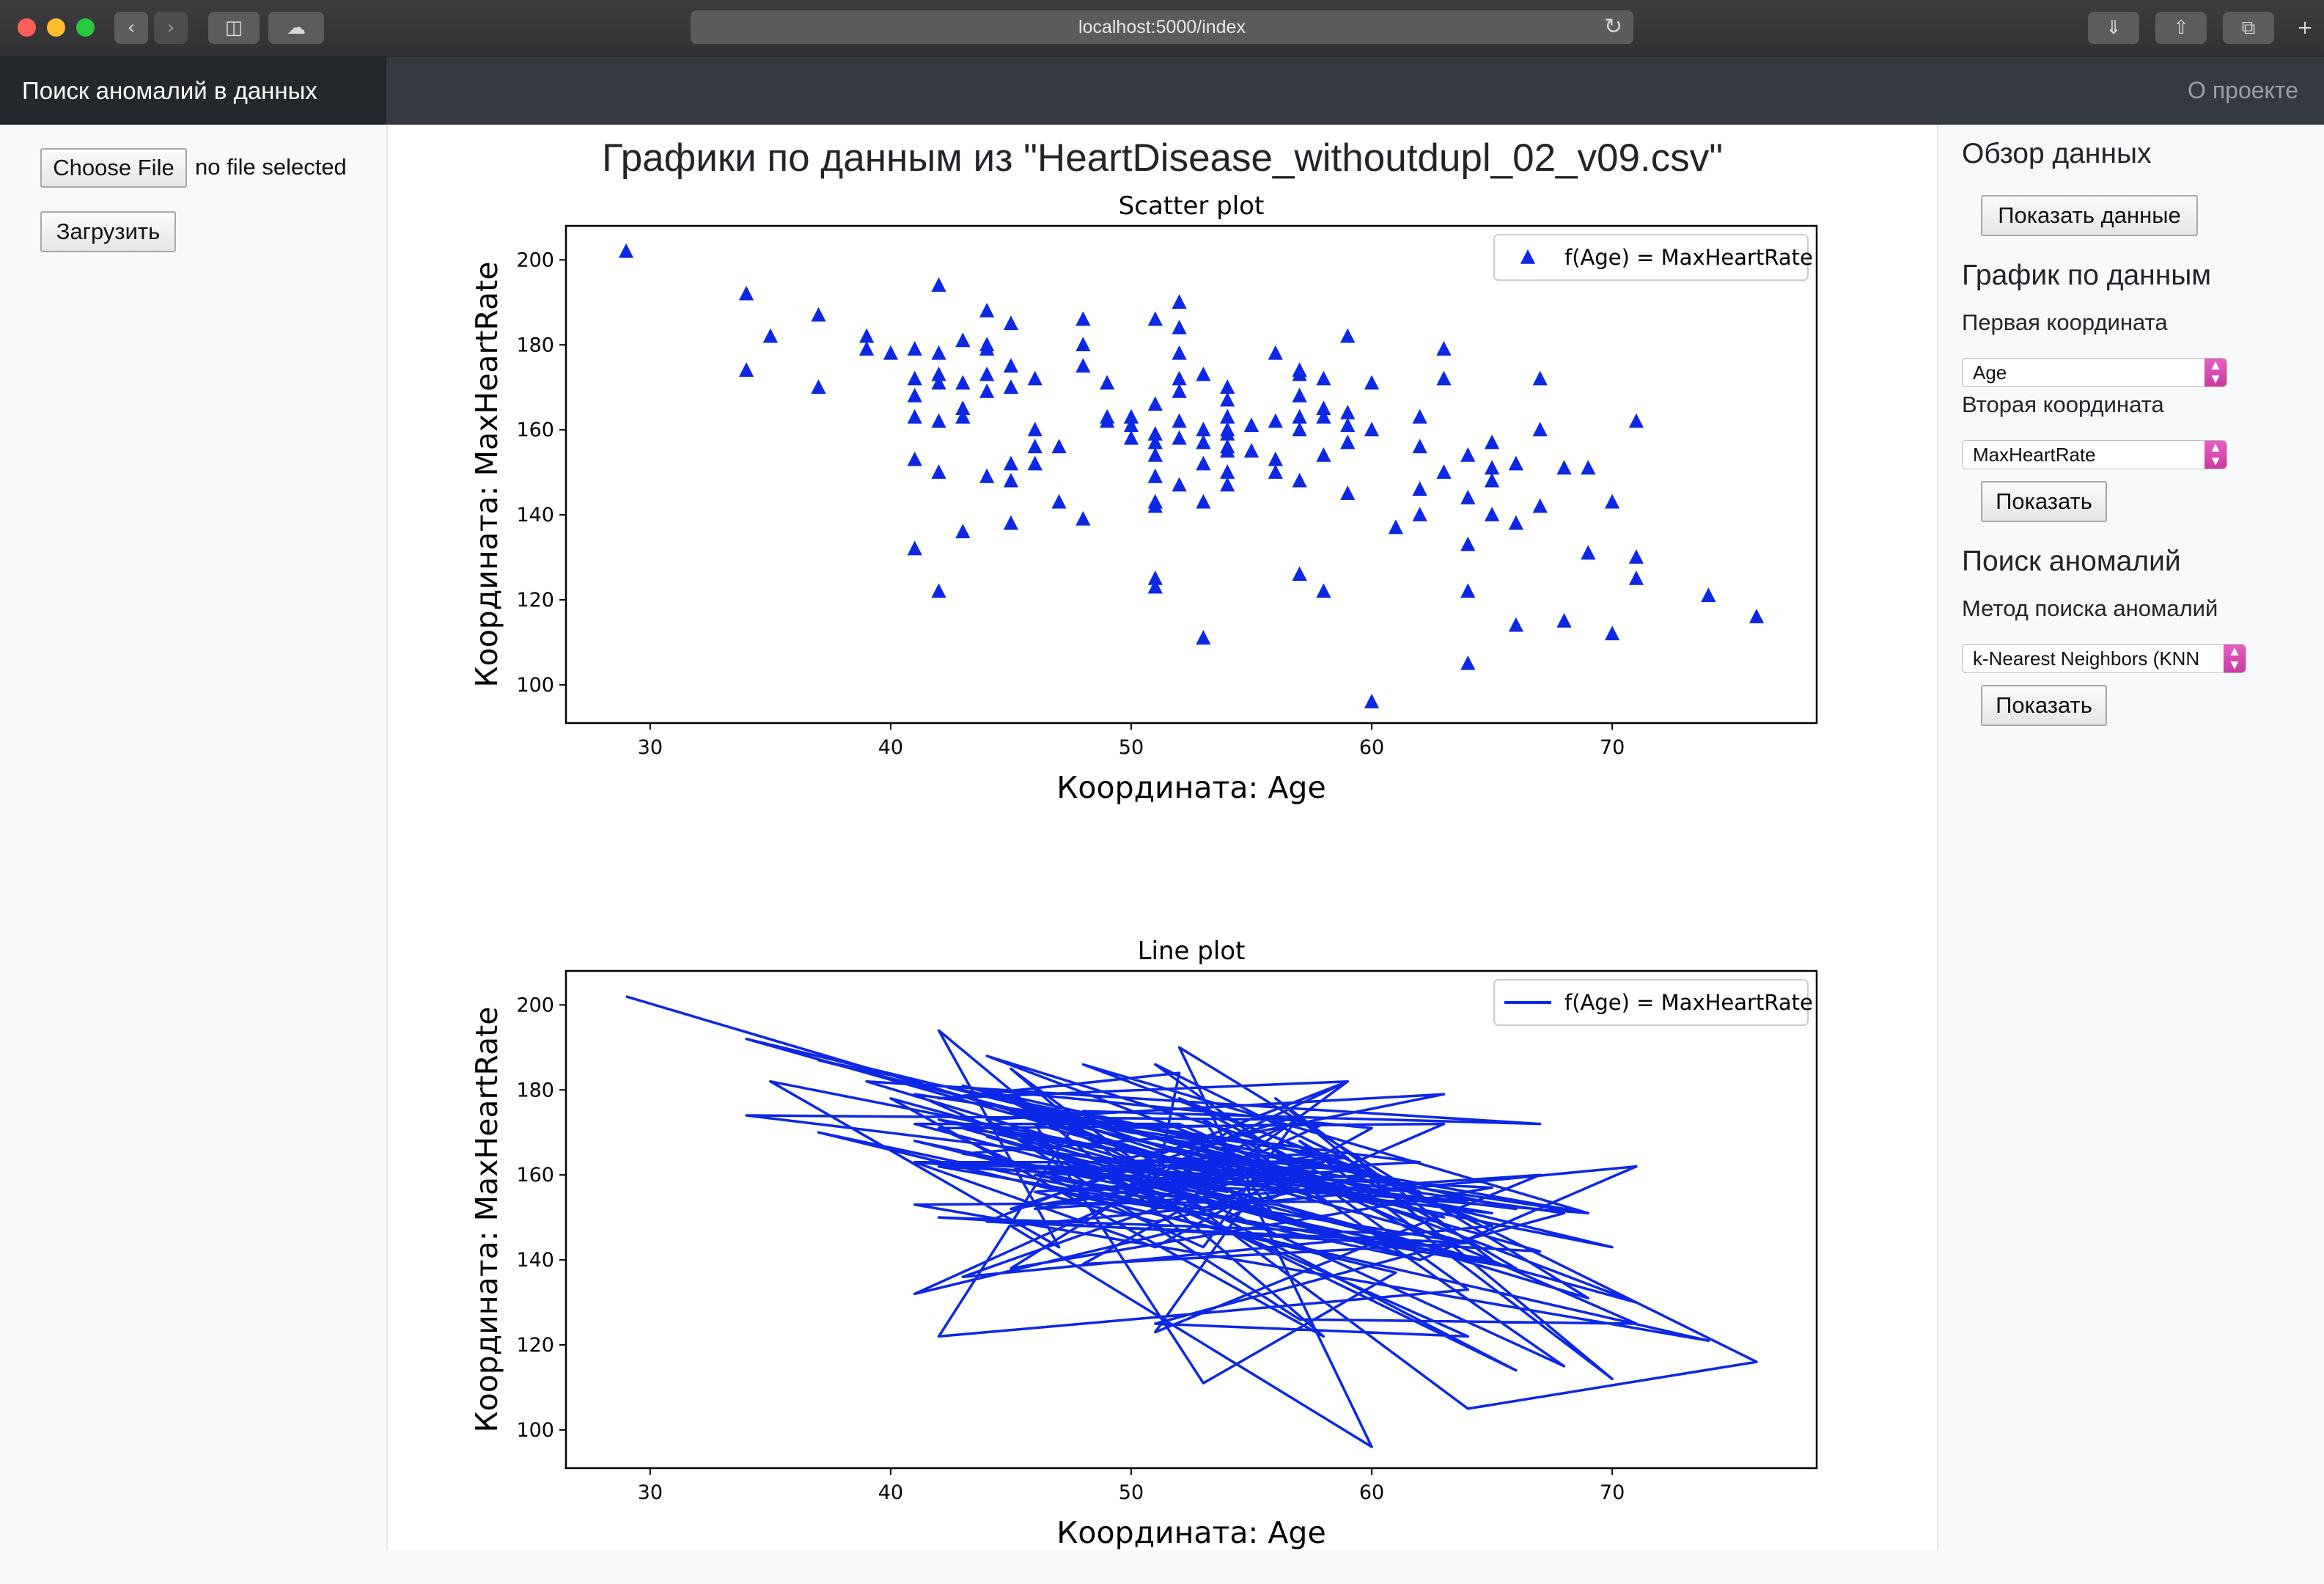  Describe the element at coordinates (1162, 27) in the screenshot. I see `address-bar: localhost:5000/index` at that location.